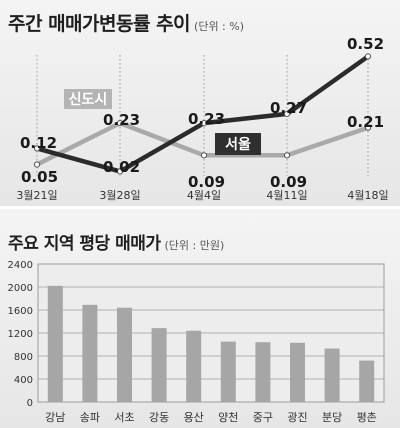  I want to click on x-tick-label: 용산, so click(194, 417).